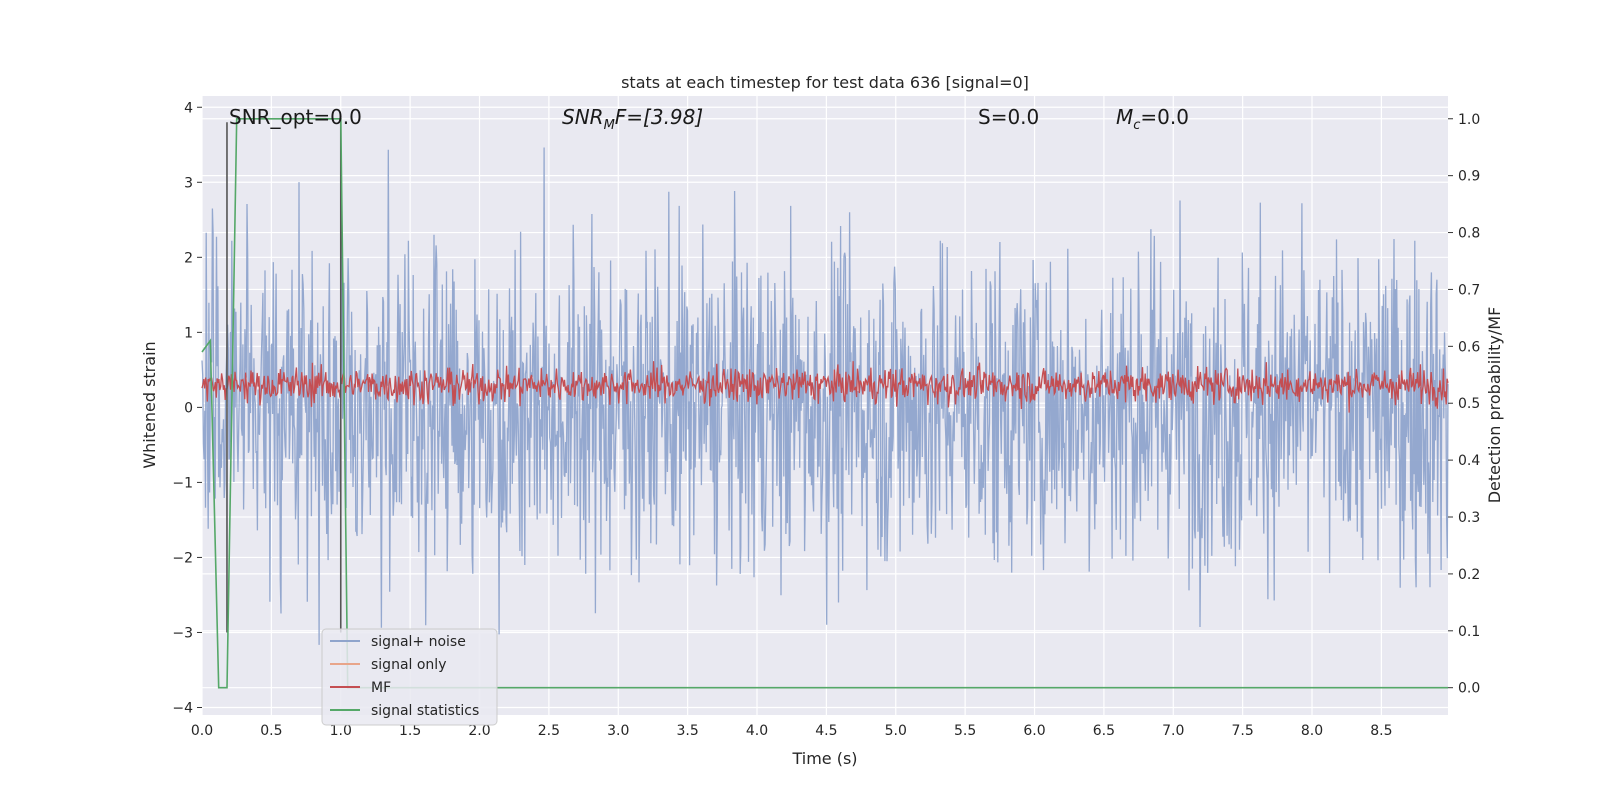 Image resolution: width=1600 pixels, height=800 pixels. I want to click on x-tick-label: 7.5, so click(1243, 731).